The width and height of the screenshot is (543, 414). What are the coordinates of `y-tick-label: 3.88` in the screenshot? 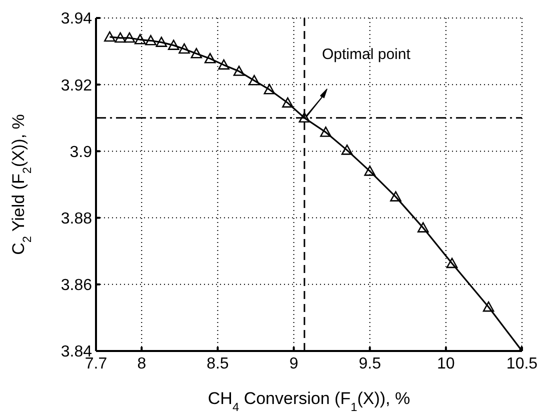 It's located at (76, 219).